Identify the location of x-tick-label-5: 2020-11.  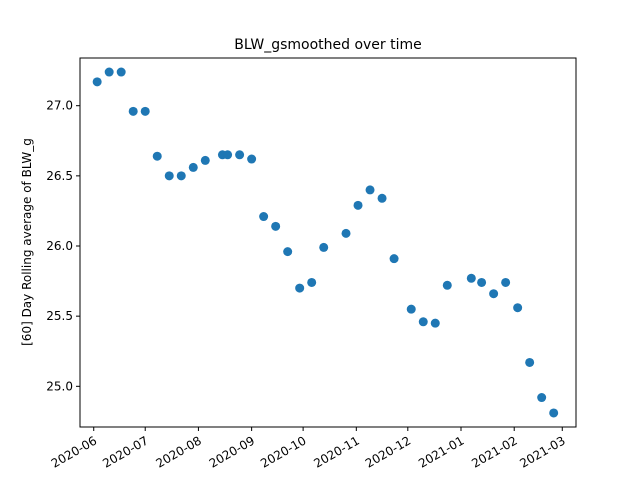
(336, 451).